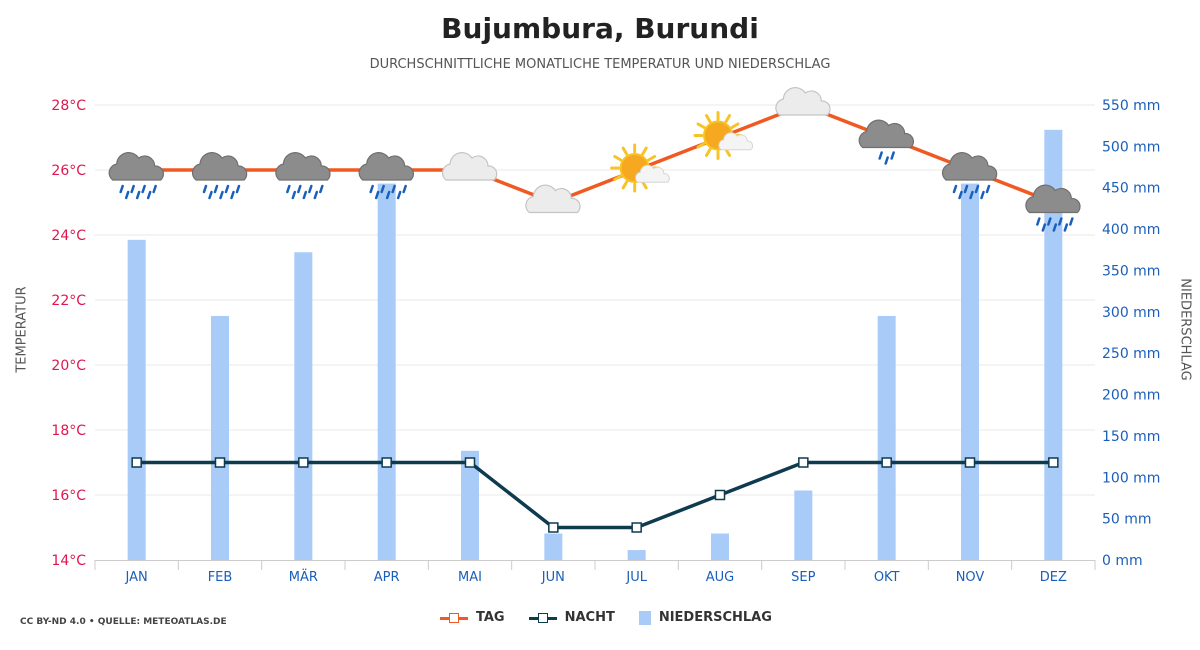  I want to click on x-tick-label: JUN, so click(553, 577).